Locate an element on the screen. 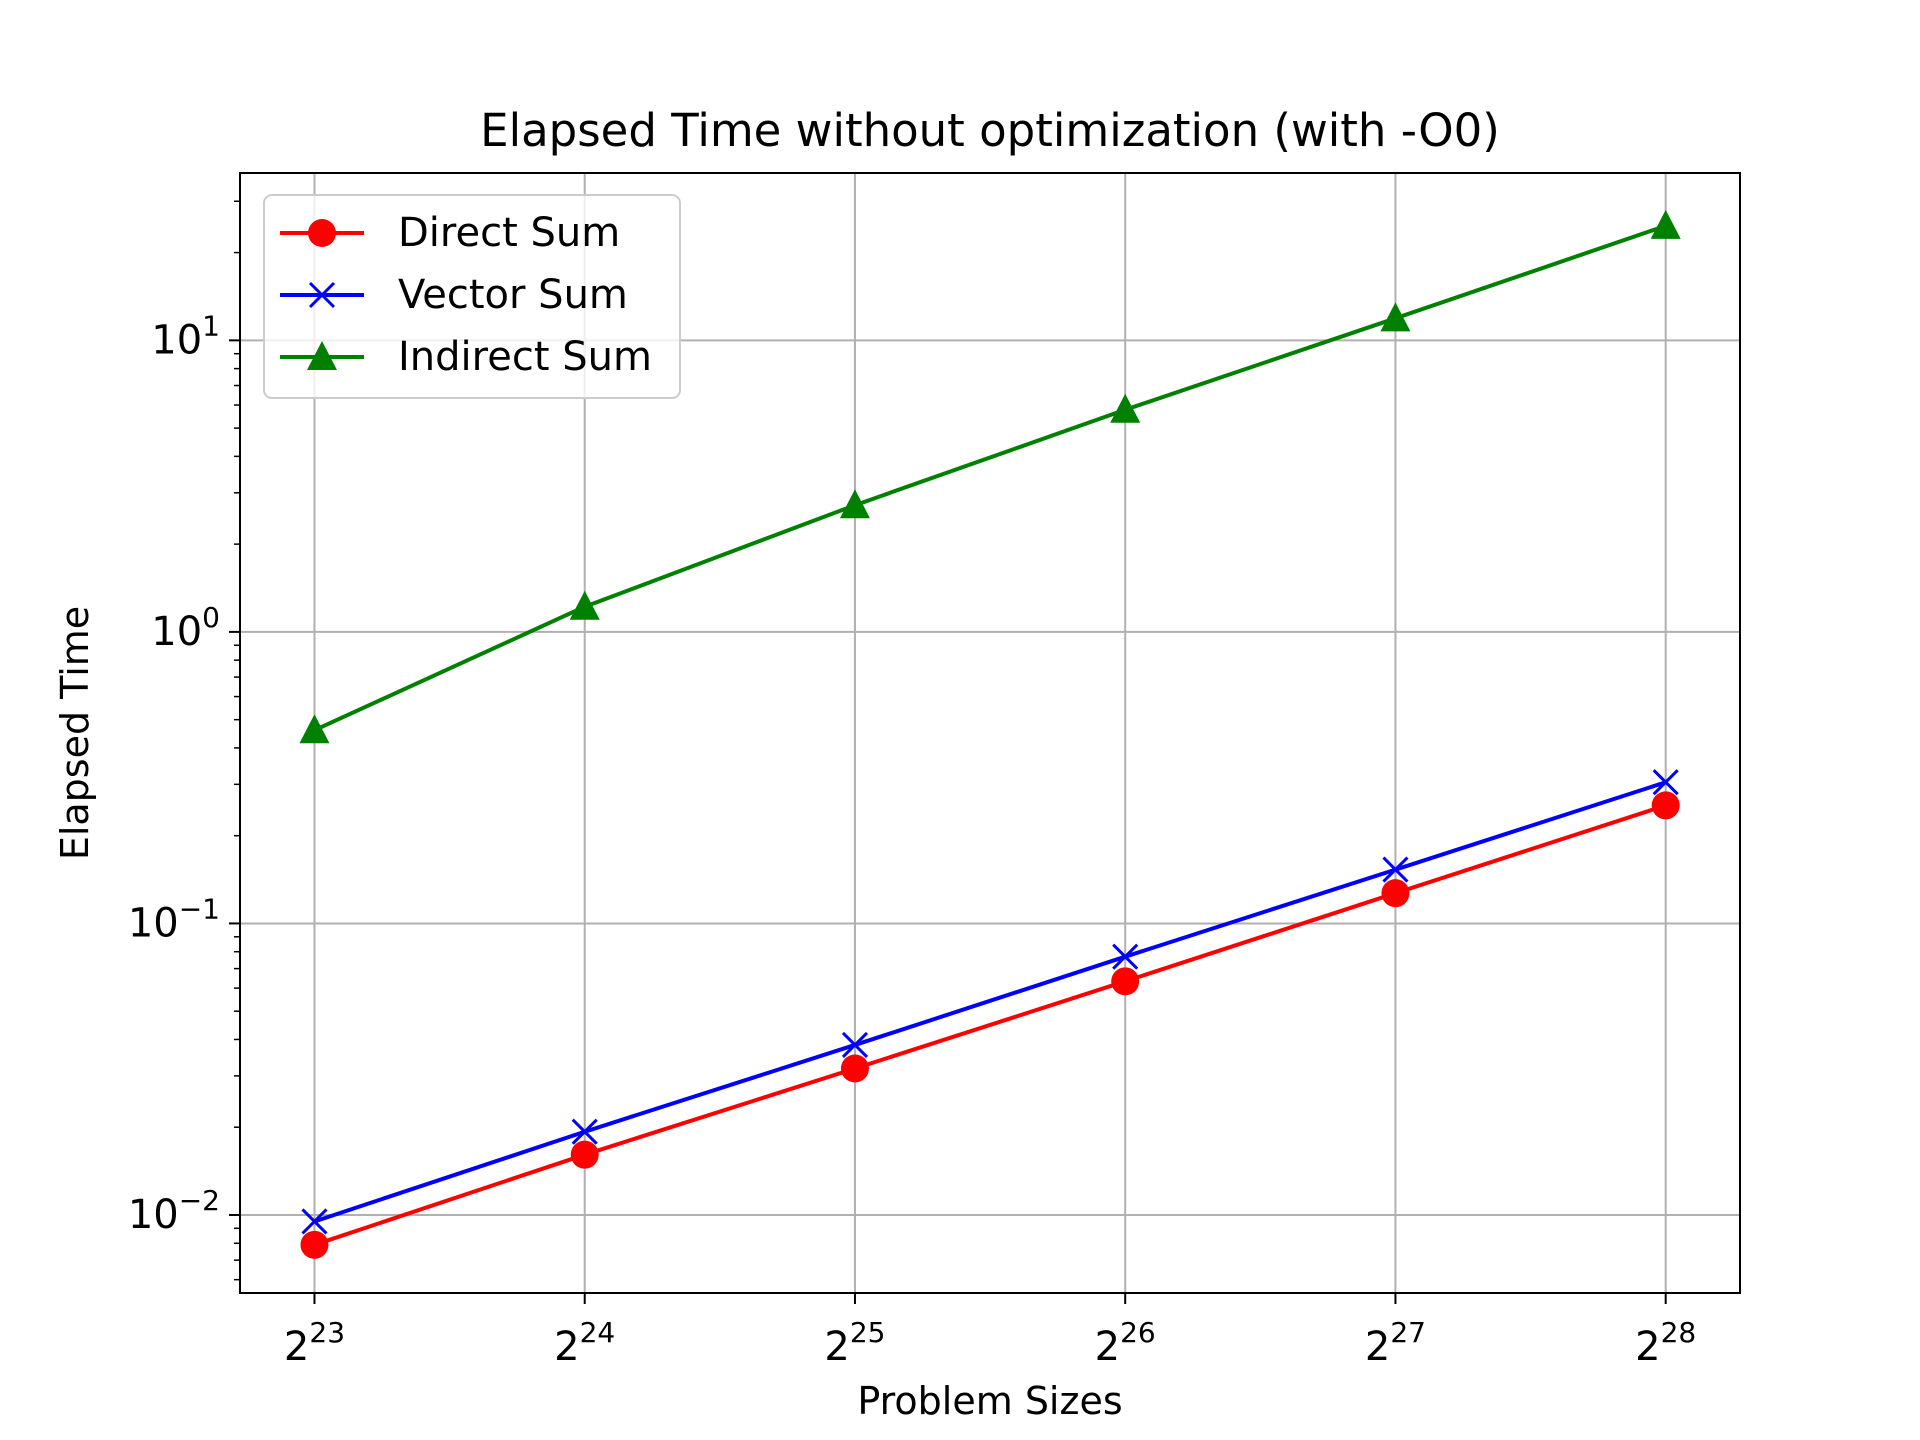 The image size is (1920, 1440). legend-item-indirect-sum: Indirect Sum is located at coordinates (466, 357).